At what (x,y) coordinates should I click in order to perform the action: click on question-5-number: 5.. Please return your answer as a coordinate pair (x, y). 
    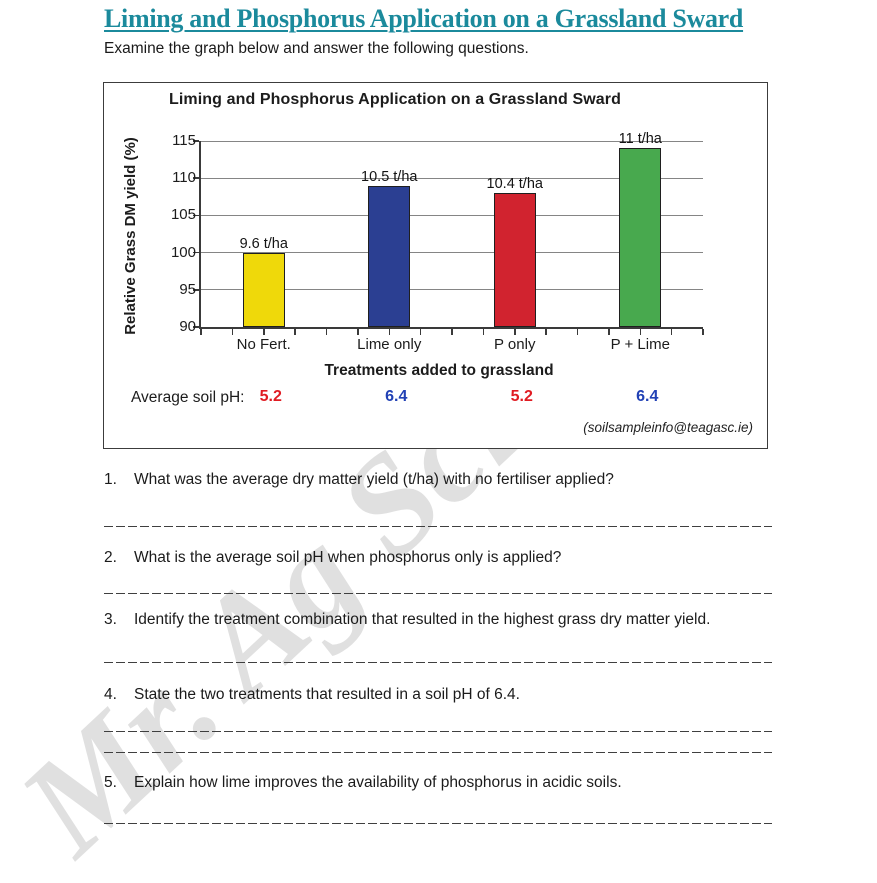
    Looking at the image, I should click on (110, 782).